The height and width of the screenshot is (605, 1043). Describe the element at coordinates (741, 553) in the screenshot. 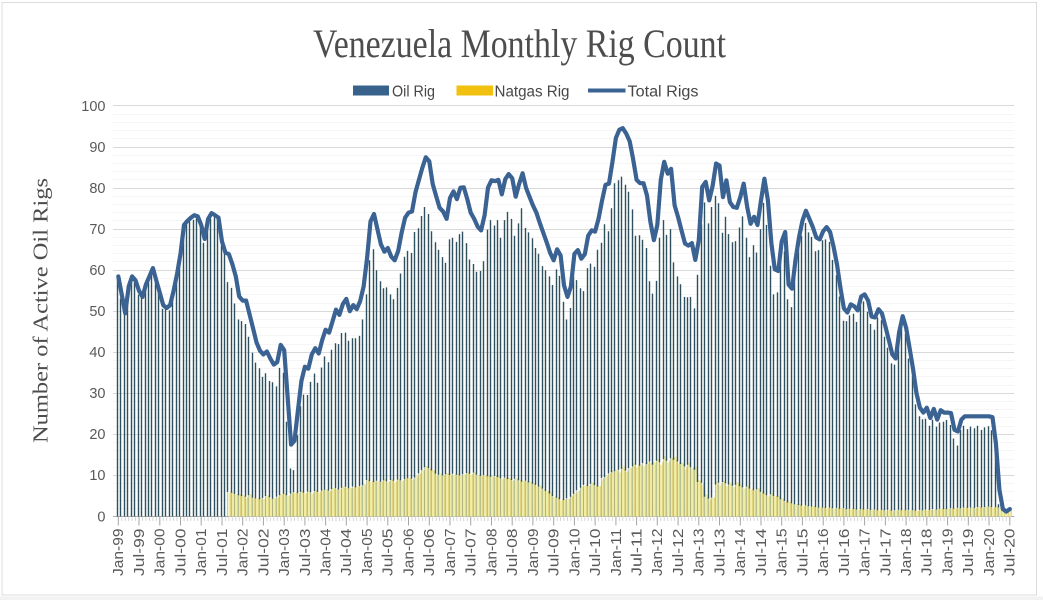

I see `svg-text: Jan-14` at that location.